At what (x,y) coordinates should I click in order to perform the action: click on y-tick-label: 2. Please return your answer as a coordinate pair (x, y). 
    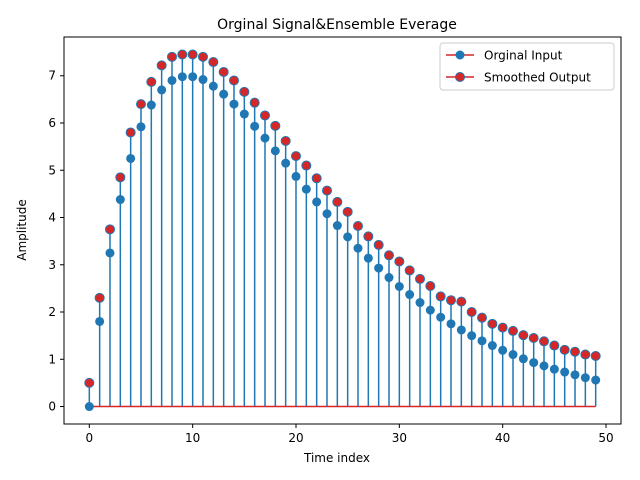
    Looking at the image, I should click on (52, 312).